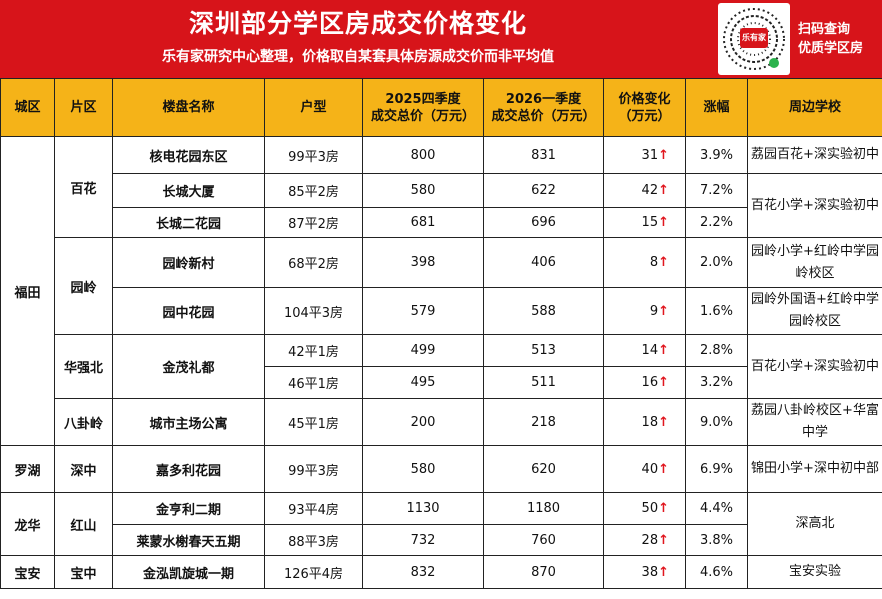  Describe the element at coordinates (83, 286) in the screenshot. I see `area-cell: 园岭` at that location.